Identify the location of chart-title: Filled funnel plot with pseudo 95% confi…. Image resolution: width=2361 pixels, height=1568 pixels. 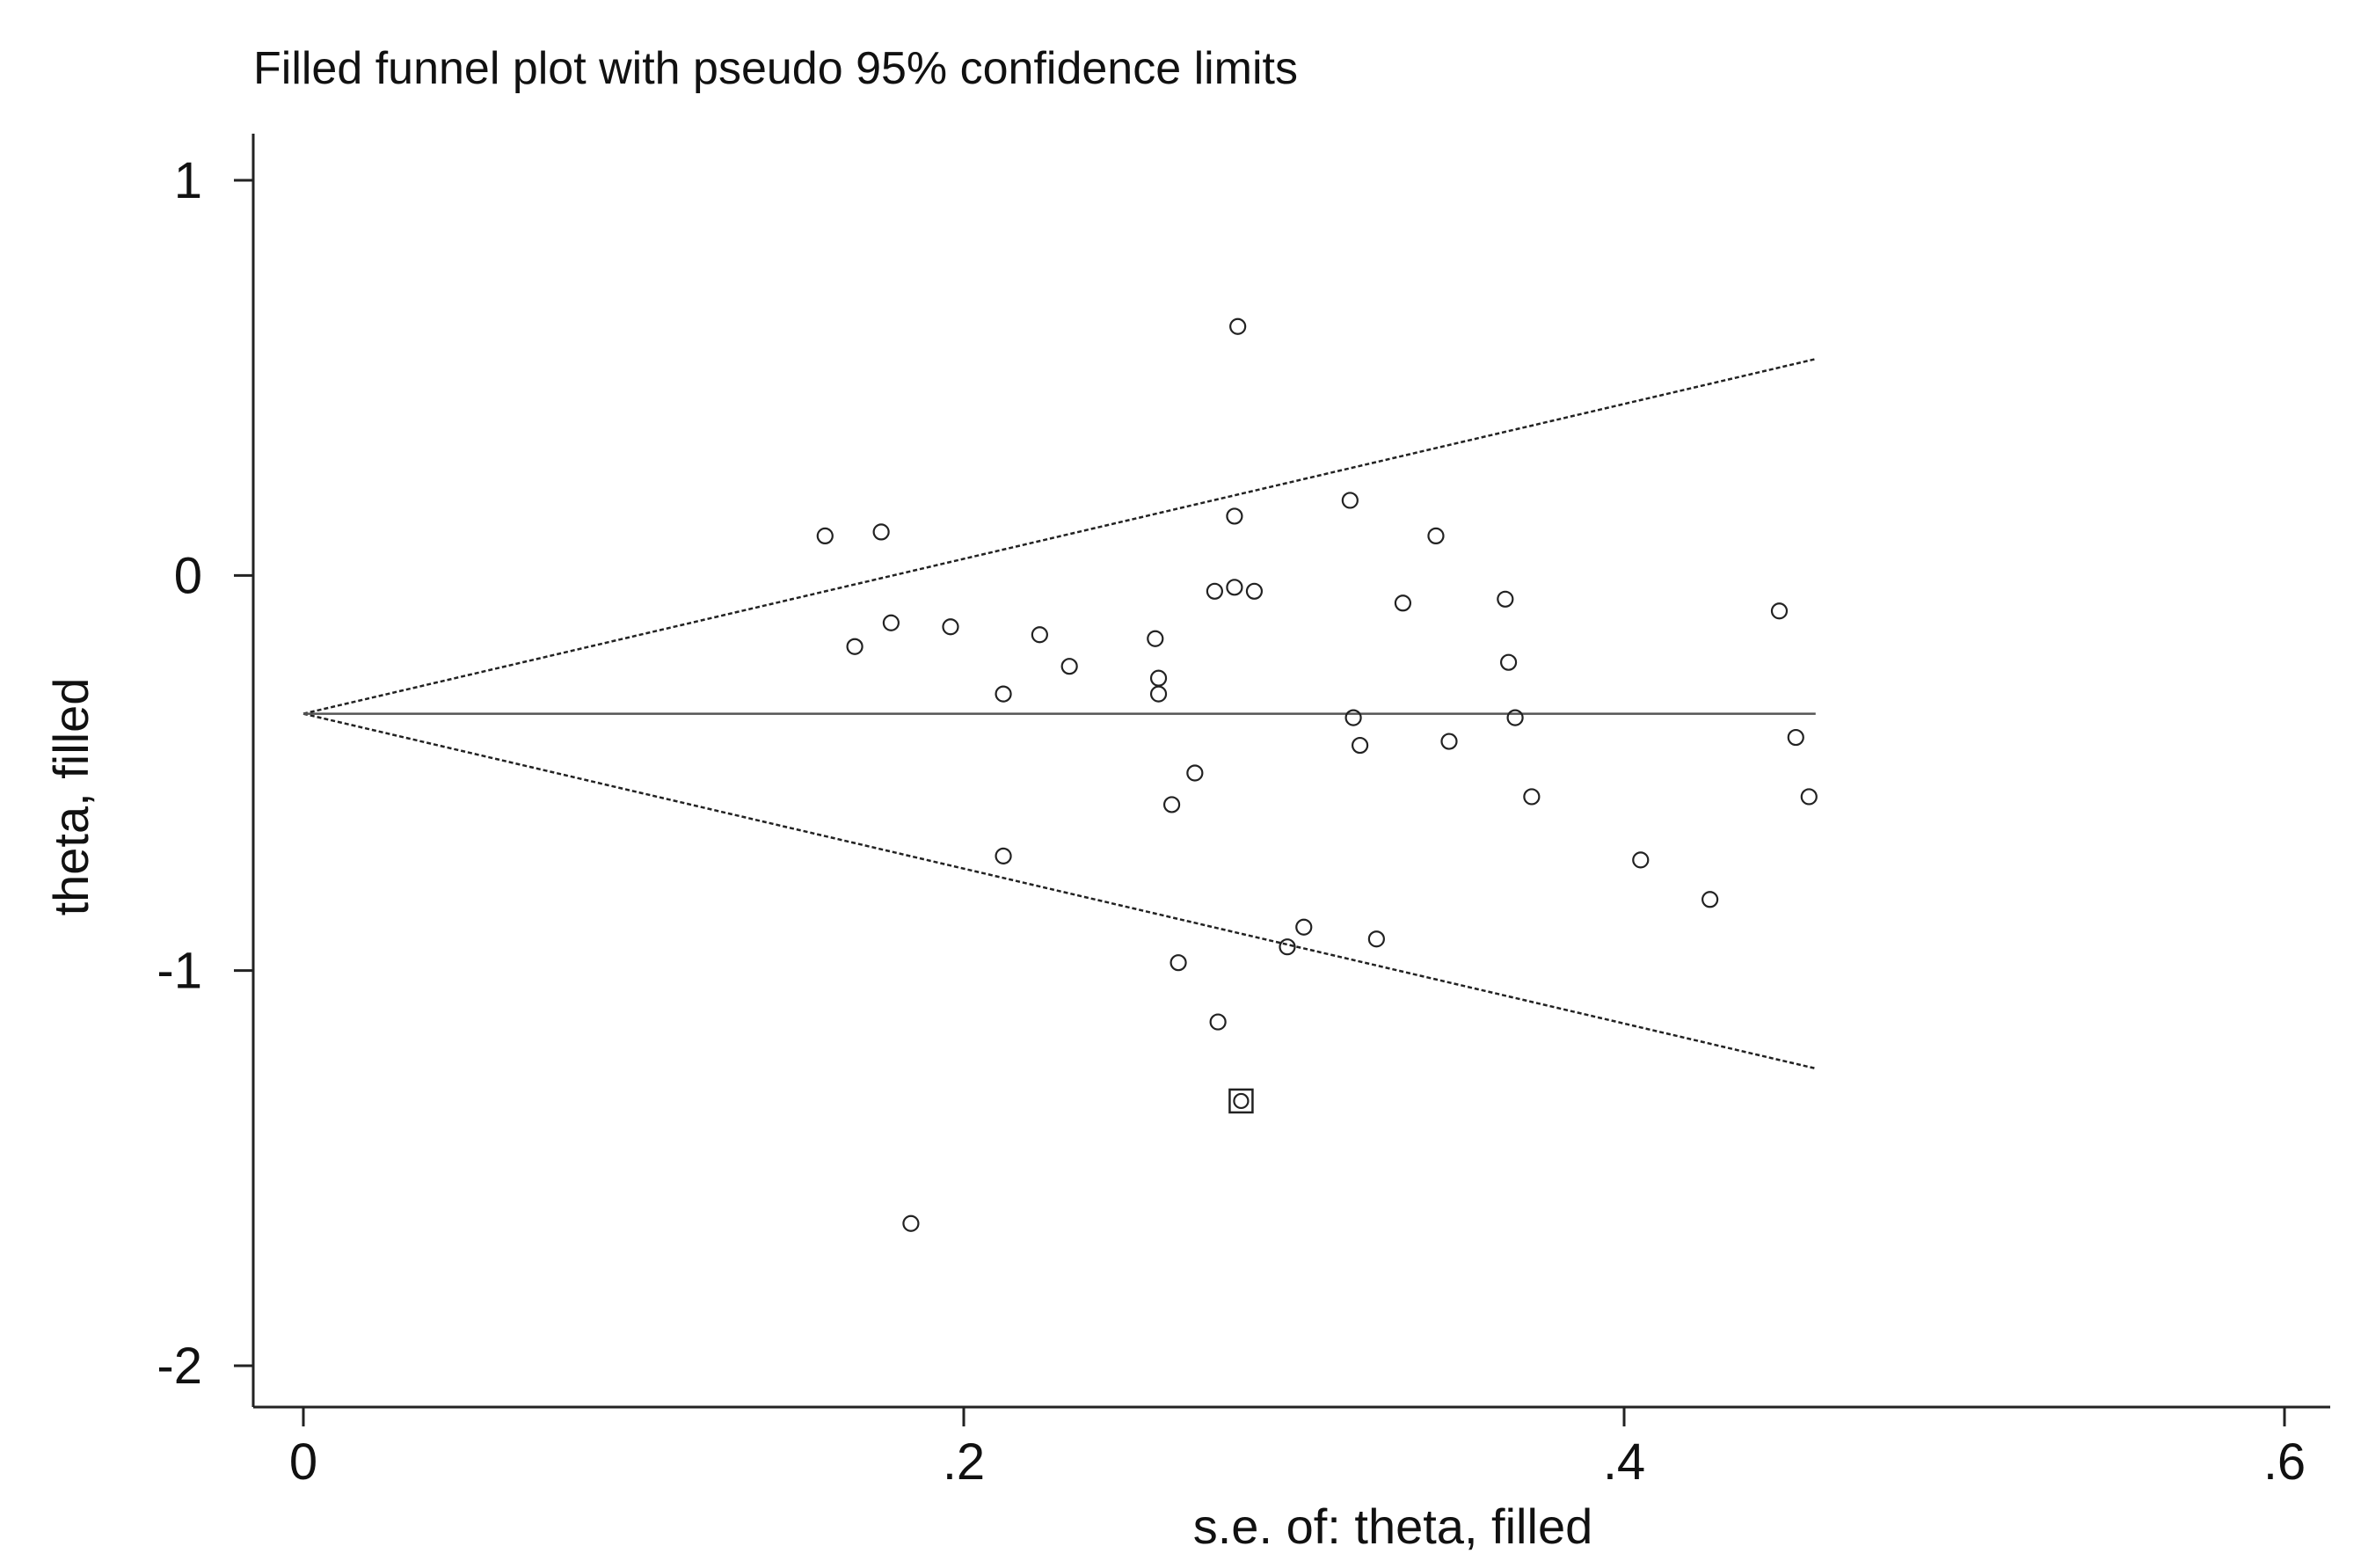
(775, 68).